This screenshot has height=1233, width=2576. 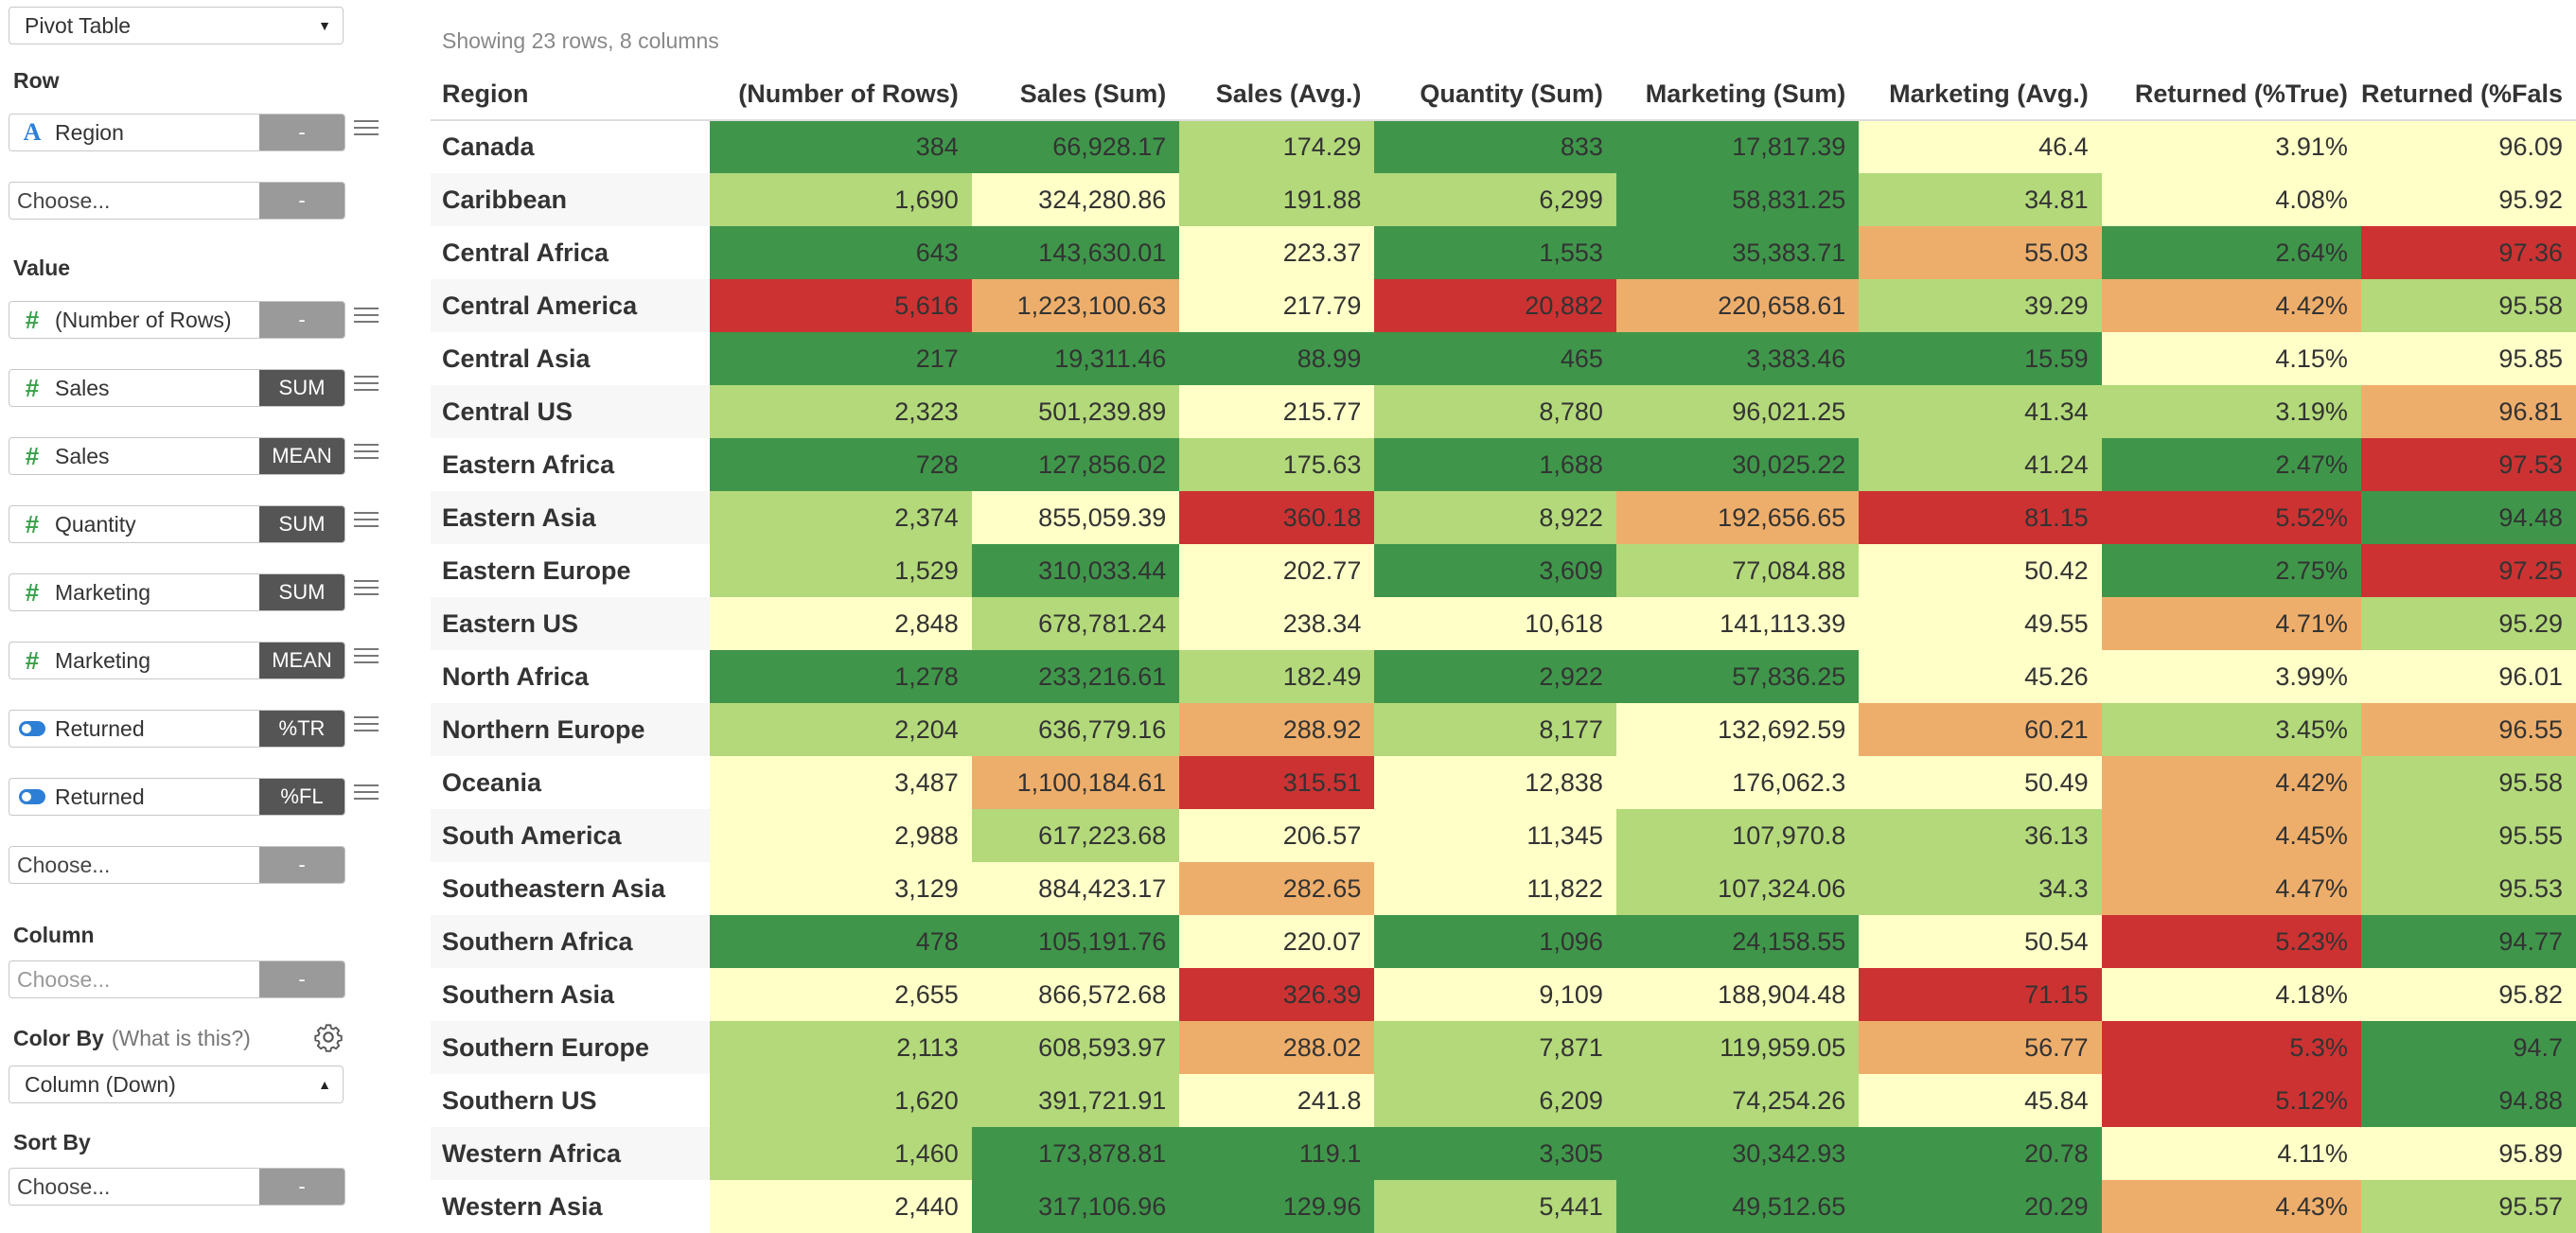 I want to click on table-cell: 56.77, so click(x=1980, y=1047).